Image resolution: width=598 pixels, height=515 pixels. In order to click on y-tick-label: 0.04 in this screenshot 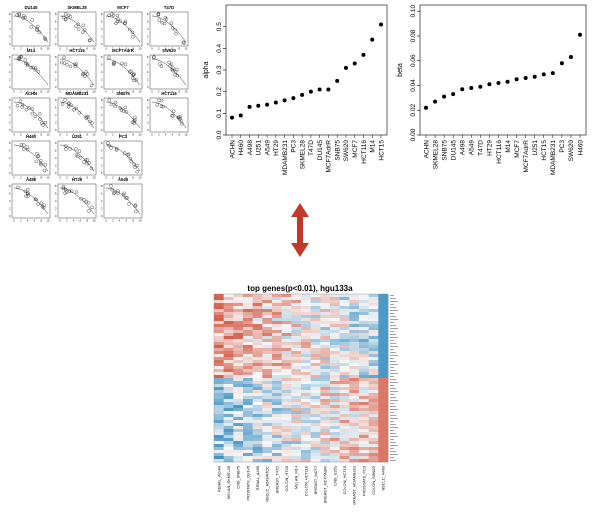, I will do `click(413, 85)`.